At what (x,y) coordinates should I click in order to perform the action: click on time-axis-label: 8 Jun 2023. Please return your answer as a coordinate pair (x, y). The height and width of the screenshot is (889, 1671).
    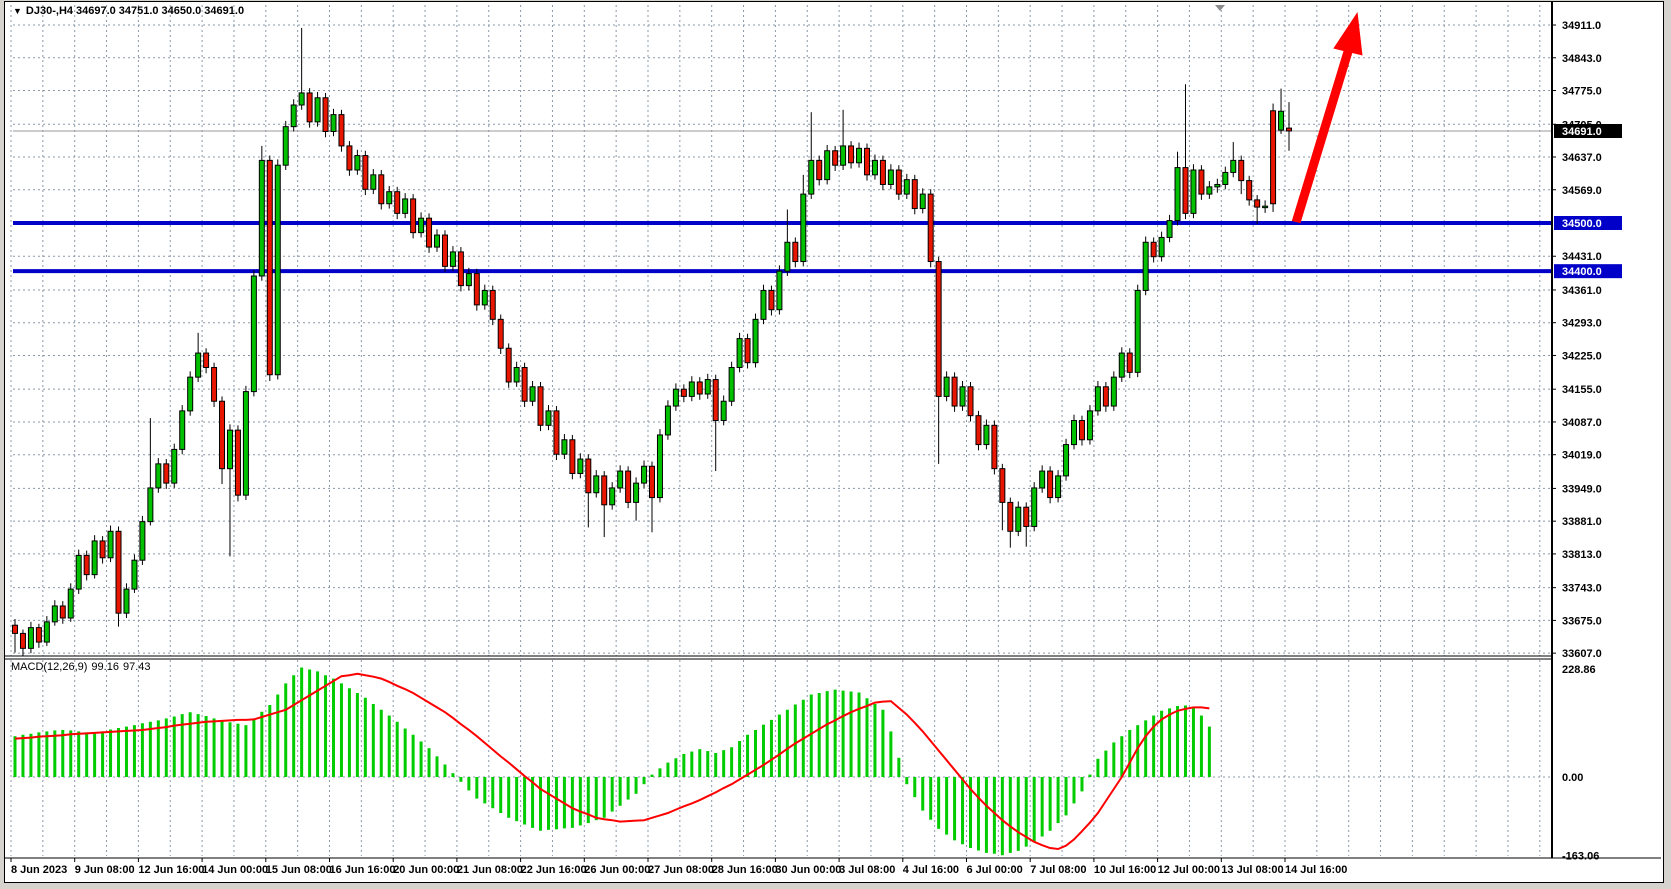
    Looking at the image, I should click on (39, 870).